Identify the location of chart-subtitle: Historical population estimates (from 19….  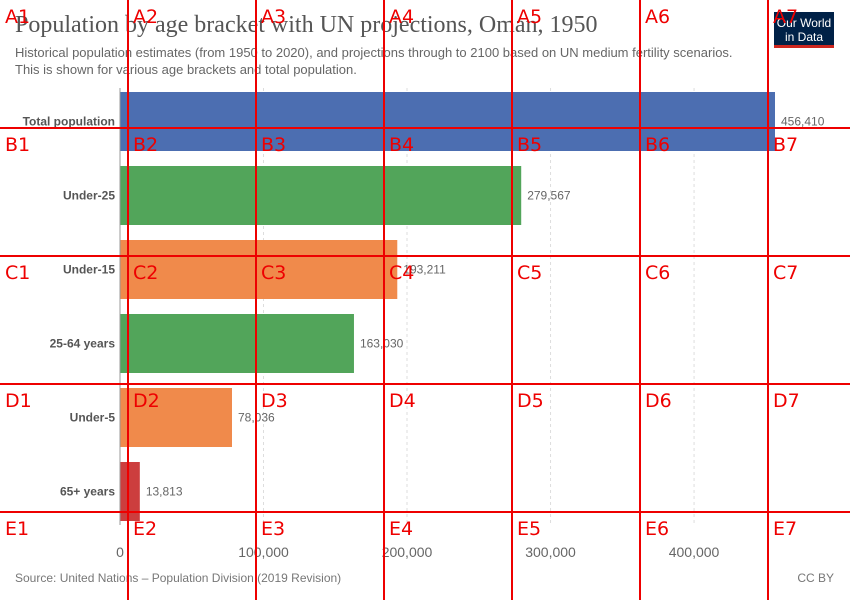
(374, 61).